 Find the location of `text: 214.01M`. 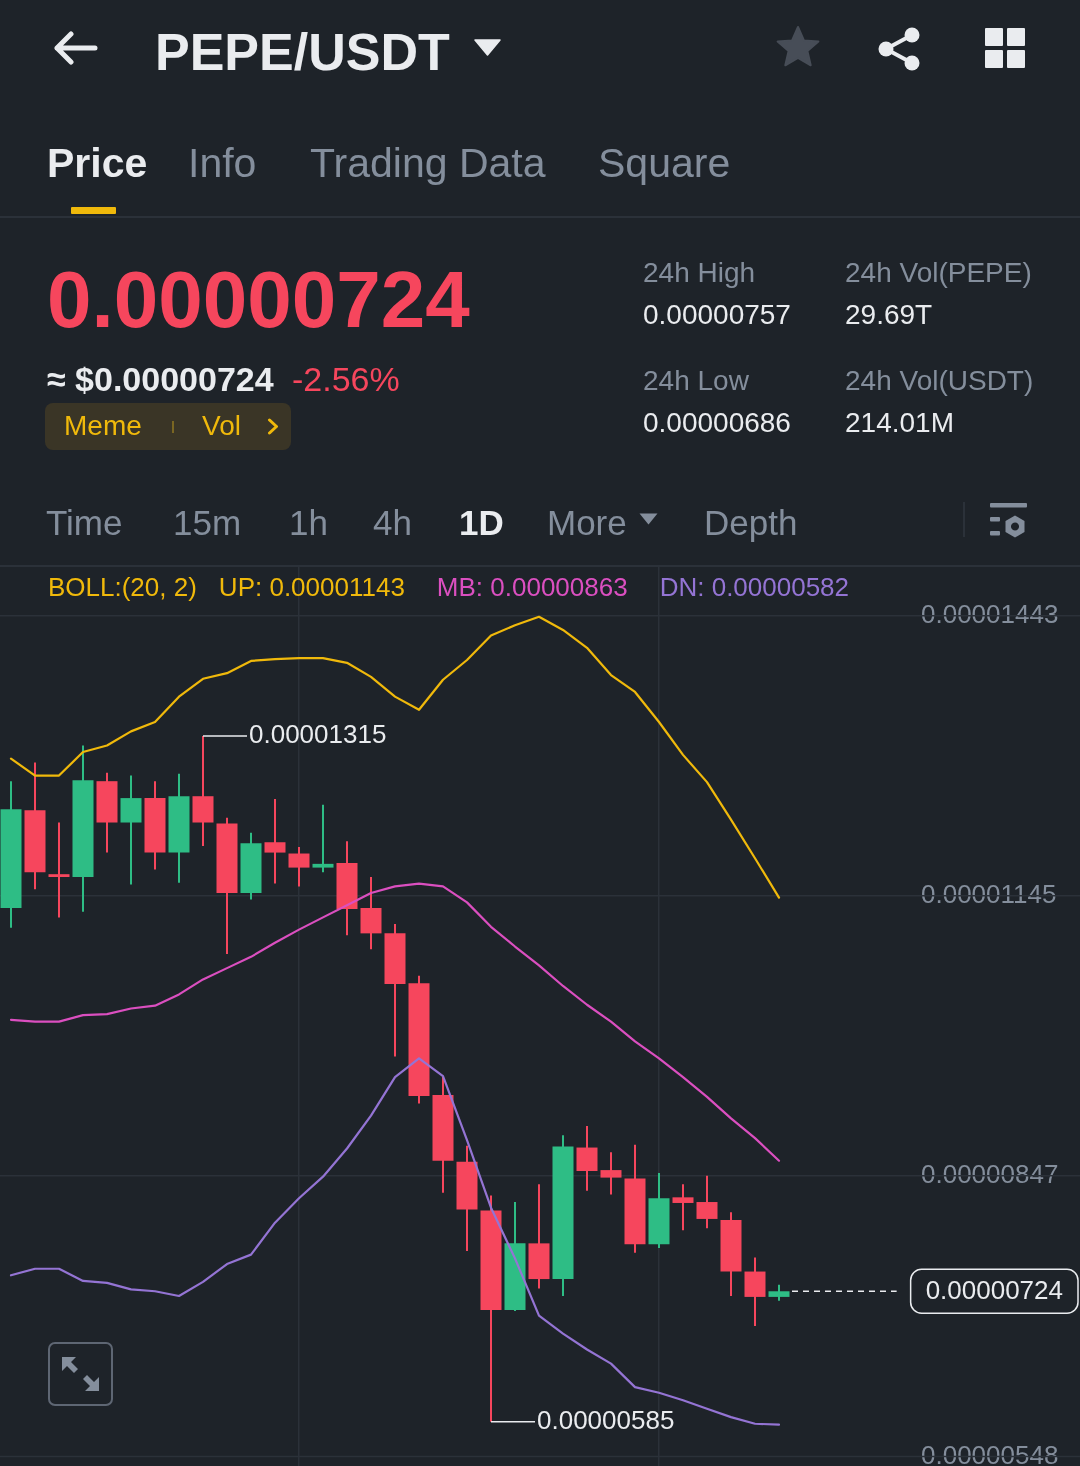

text: 214.01M is located at coordinates (899, 423).